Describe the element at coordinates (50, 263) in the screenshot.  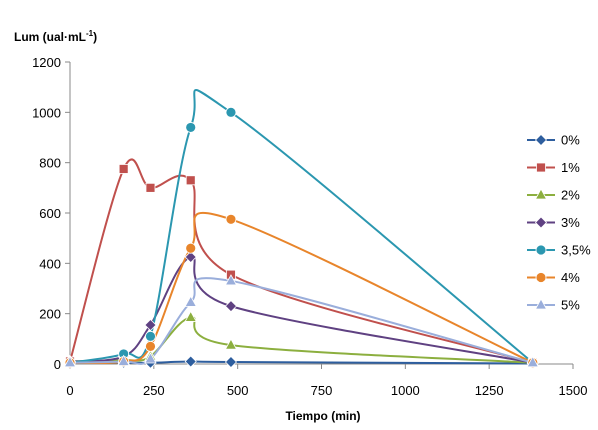
I see `y-tick-label: 400` at that location.